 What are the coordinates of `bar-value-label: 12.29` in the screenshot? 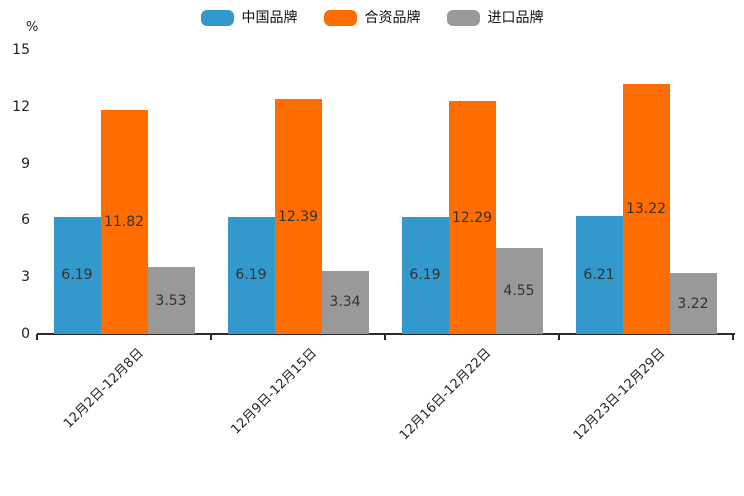 It's located at (472, 217).